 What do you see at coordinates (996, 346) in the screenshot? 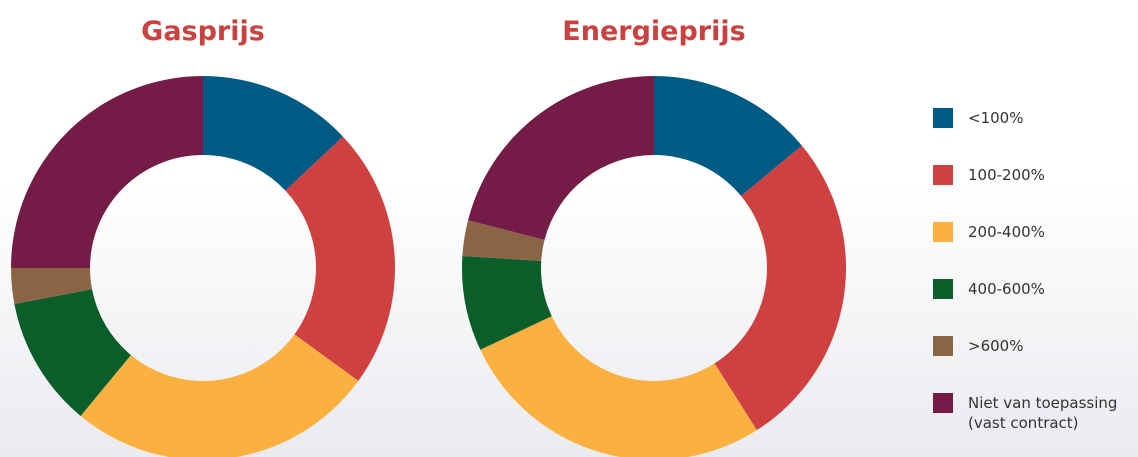
I see `legend-label: >600%` at bounding box center [996, 346].